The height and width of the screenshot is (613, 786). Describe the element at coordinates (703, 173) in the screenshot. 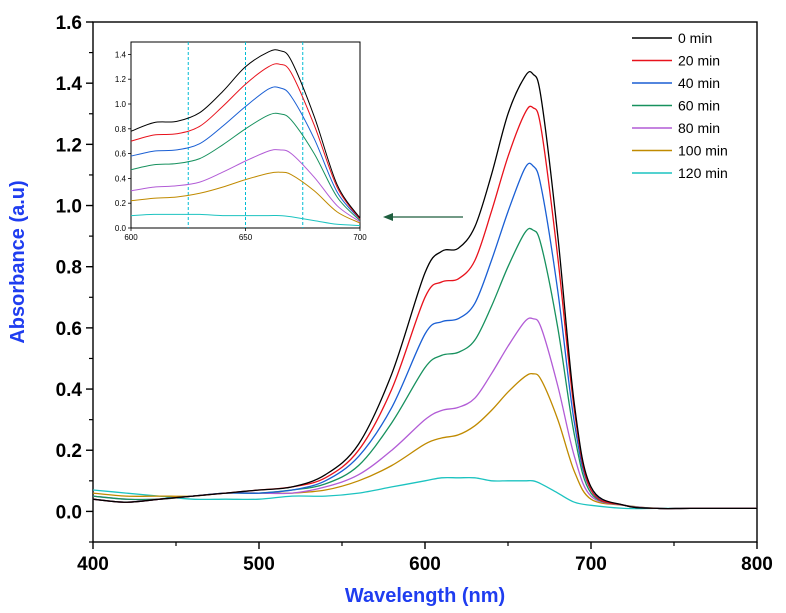

I see `legend-label: 120 min` at that location.